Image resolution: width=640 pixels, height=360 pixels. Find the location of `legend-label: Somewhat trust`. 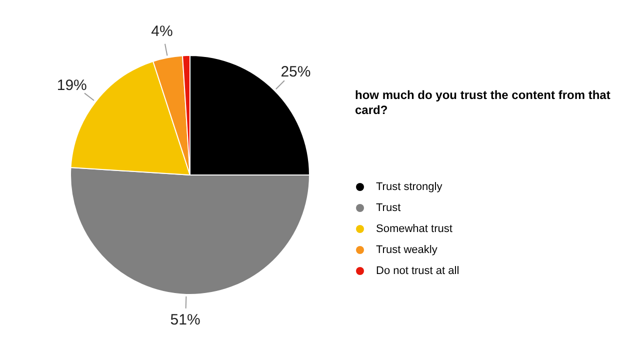

legend-label: Somewhat trust is located at coordinates (414, 228).